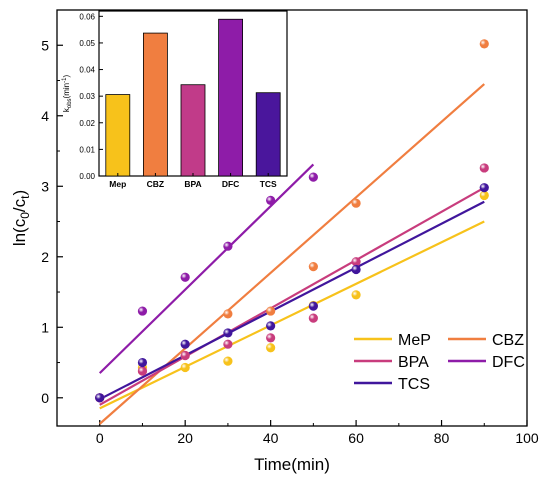 Image resolution: width=550 pixels, height=489 pixels. What do you see at coordinates (155, 104) in the screenshot?
I see `inset-bar-cbz` at bounding box center [155, 104].